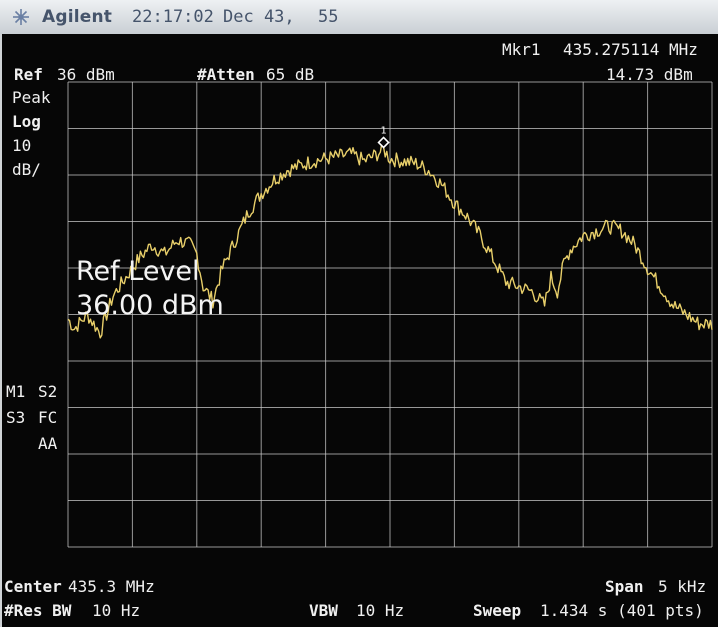 This screenshot has height=627, width=718. Describe the element at coordinates (226, 74) in the screenshot. I see `atten-label: #Atten` at that location.